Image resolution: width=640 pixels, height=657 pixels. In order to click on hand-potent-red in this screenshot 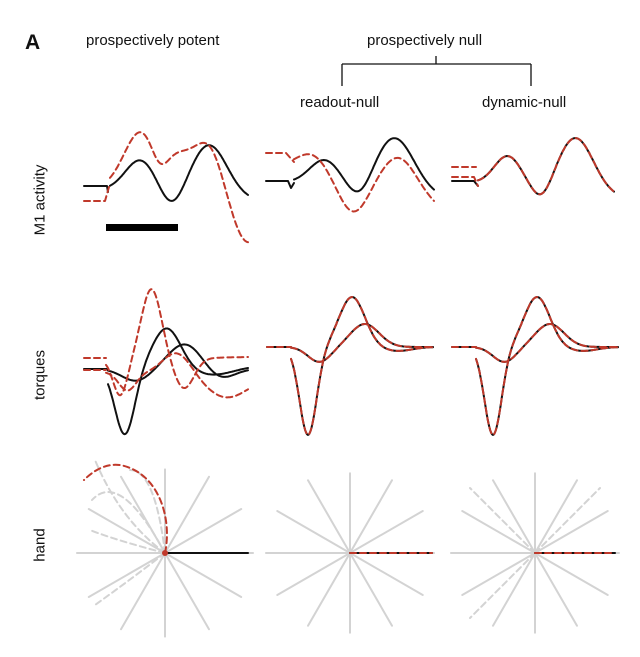, I will do `click(125, 508)`.